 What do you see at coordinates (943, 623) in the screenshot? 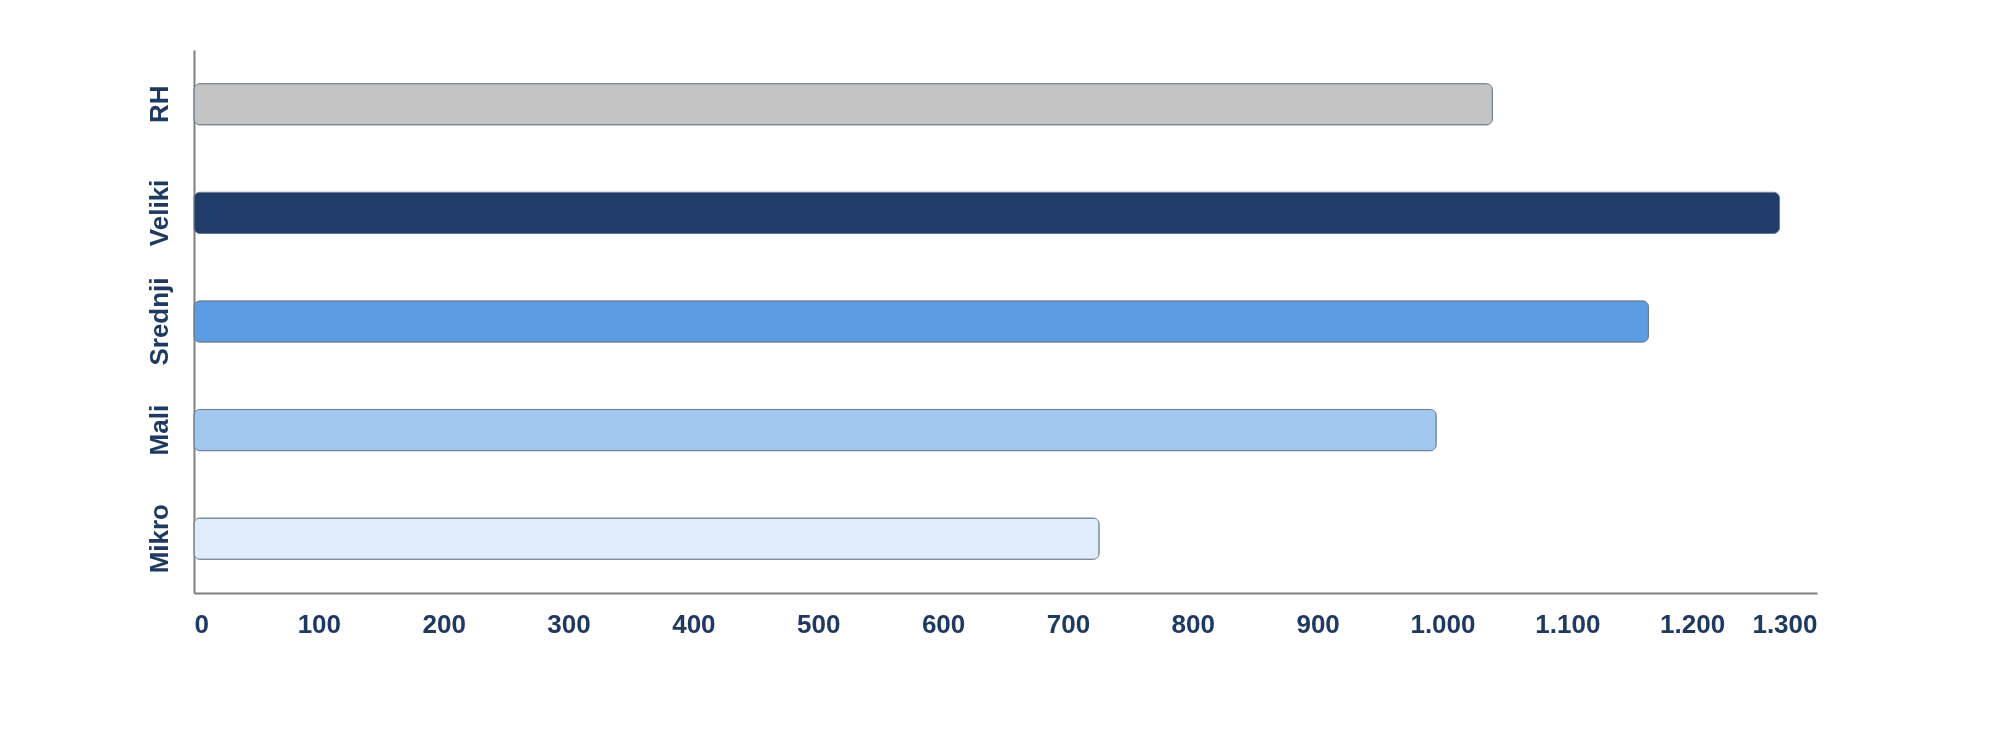
I see `x-tick-label: 600` at bounding box center [943, 623].